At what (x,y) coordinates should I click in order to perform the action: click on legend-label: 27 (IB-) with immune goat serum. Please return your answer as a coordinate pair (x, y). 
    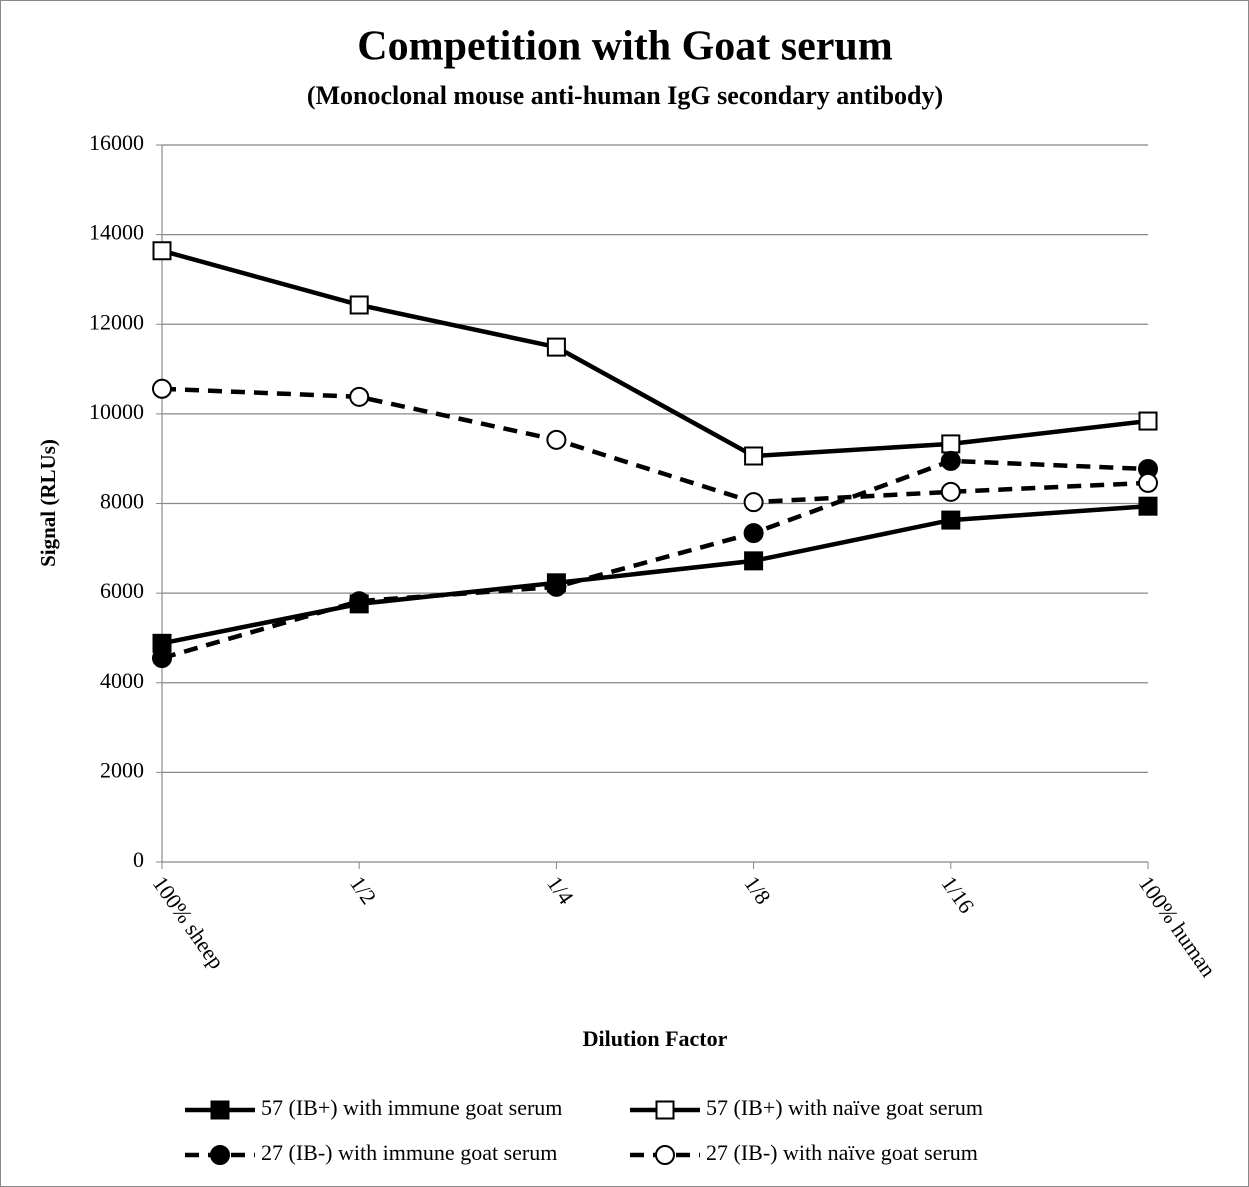
    Looking at the image, I should click on (409, 1152).